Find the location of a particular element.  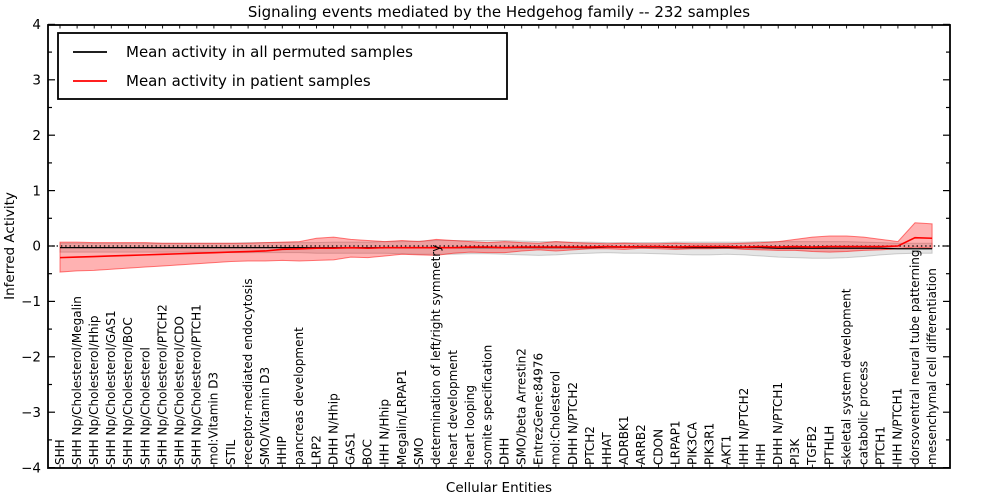

x-category-label: LRP2 is located at coordinates (316, 450).